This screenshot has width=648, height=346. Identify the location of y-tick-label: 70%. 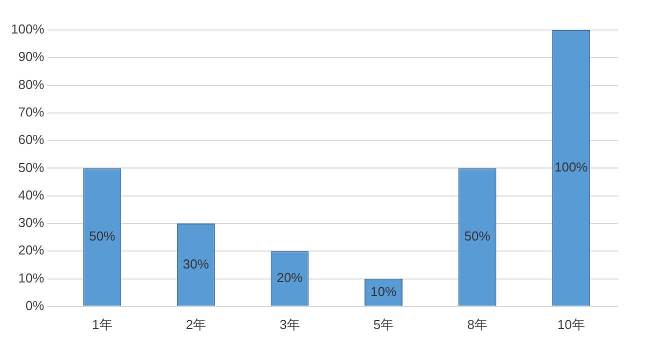
(31, 112).